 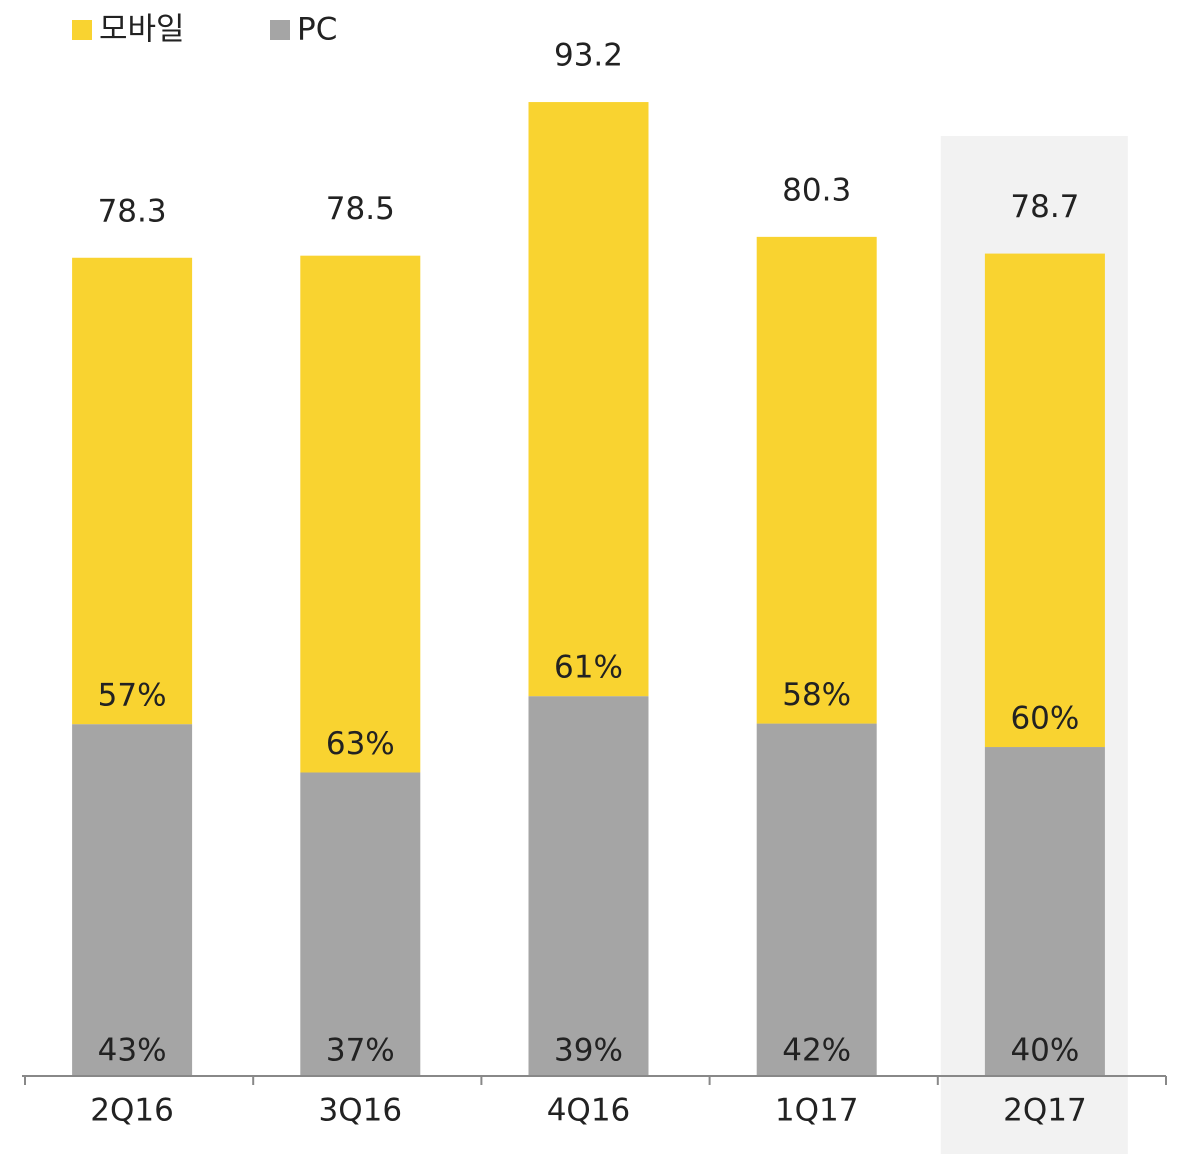 I want to click on value-label: 61%, so click(x=588, y=668).